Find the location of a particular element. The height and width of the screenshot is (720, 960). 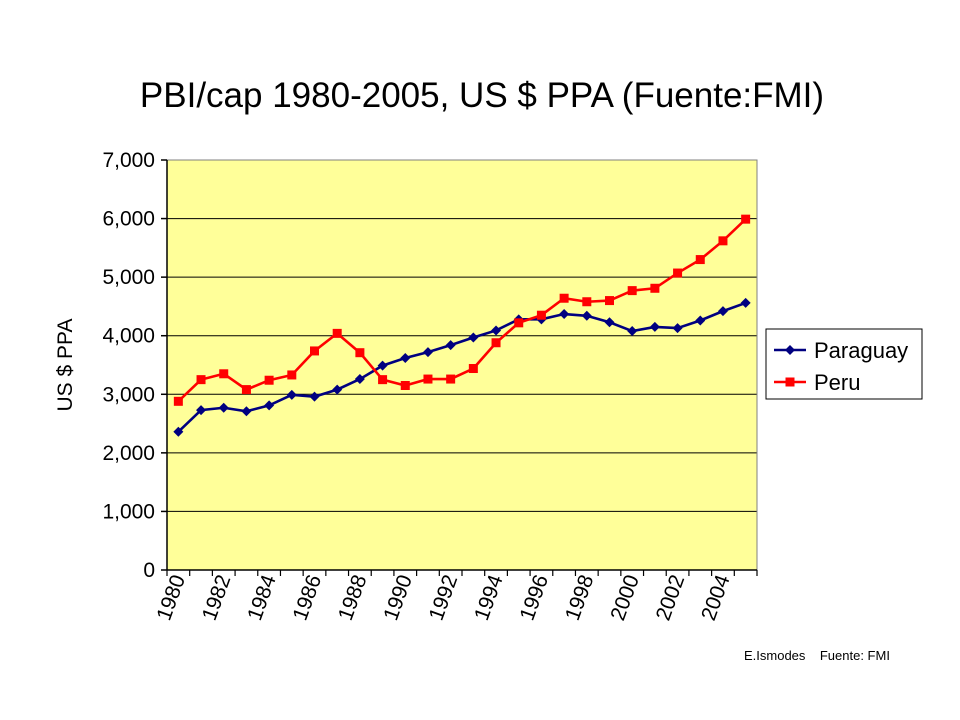

x-tick-label: 1988 is located at coordinates (353, 598).